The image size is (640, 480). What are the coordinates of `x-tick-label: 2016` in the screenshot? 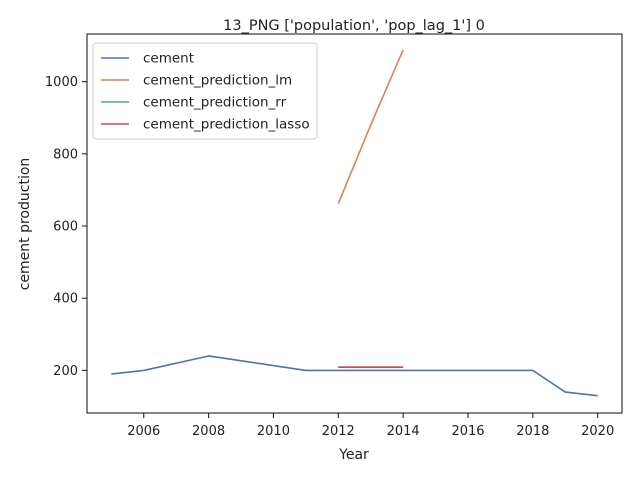 It's located at (467, 431).